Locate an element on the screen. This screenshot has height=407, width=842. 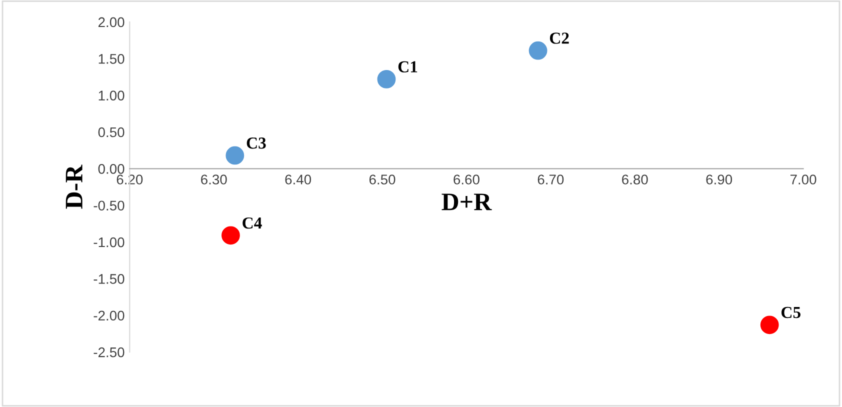
y-tick-label: -2.00 is located at coordinates (109, 315).